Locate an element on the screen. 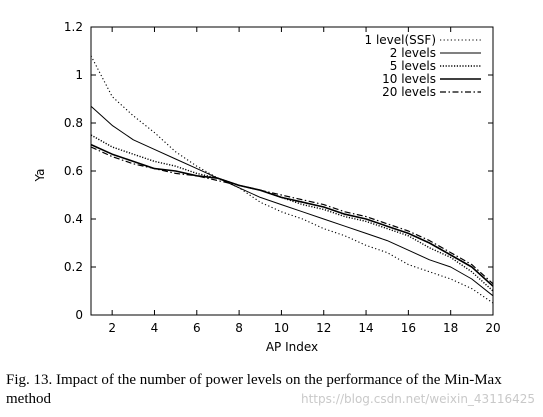 Image resolution: width=543 pixels, height=417 pixels. x-tick-label: 20 is located at coordinates (492, 328).